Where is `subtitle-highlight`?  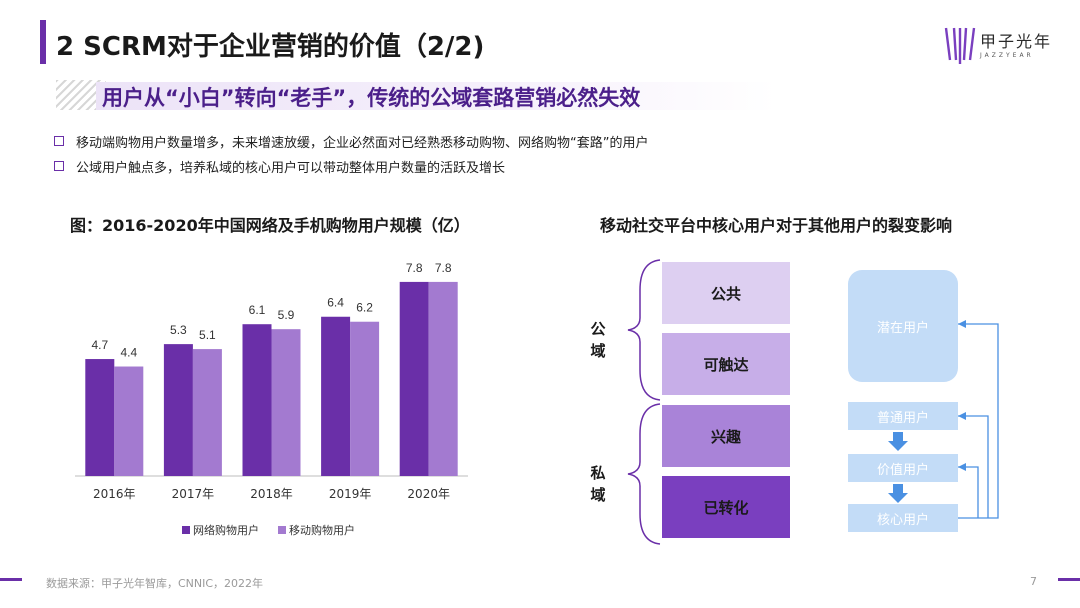 subtitle-highlight is located at coordinates (436, 96).